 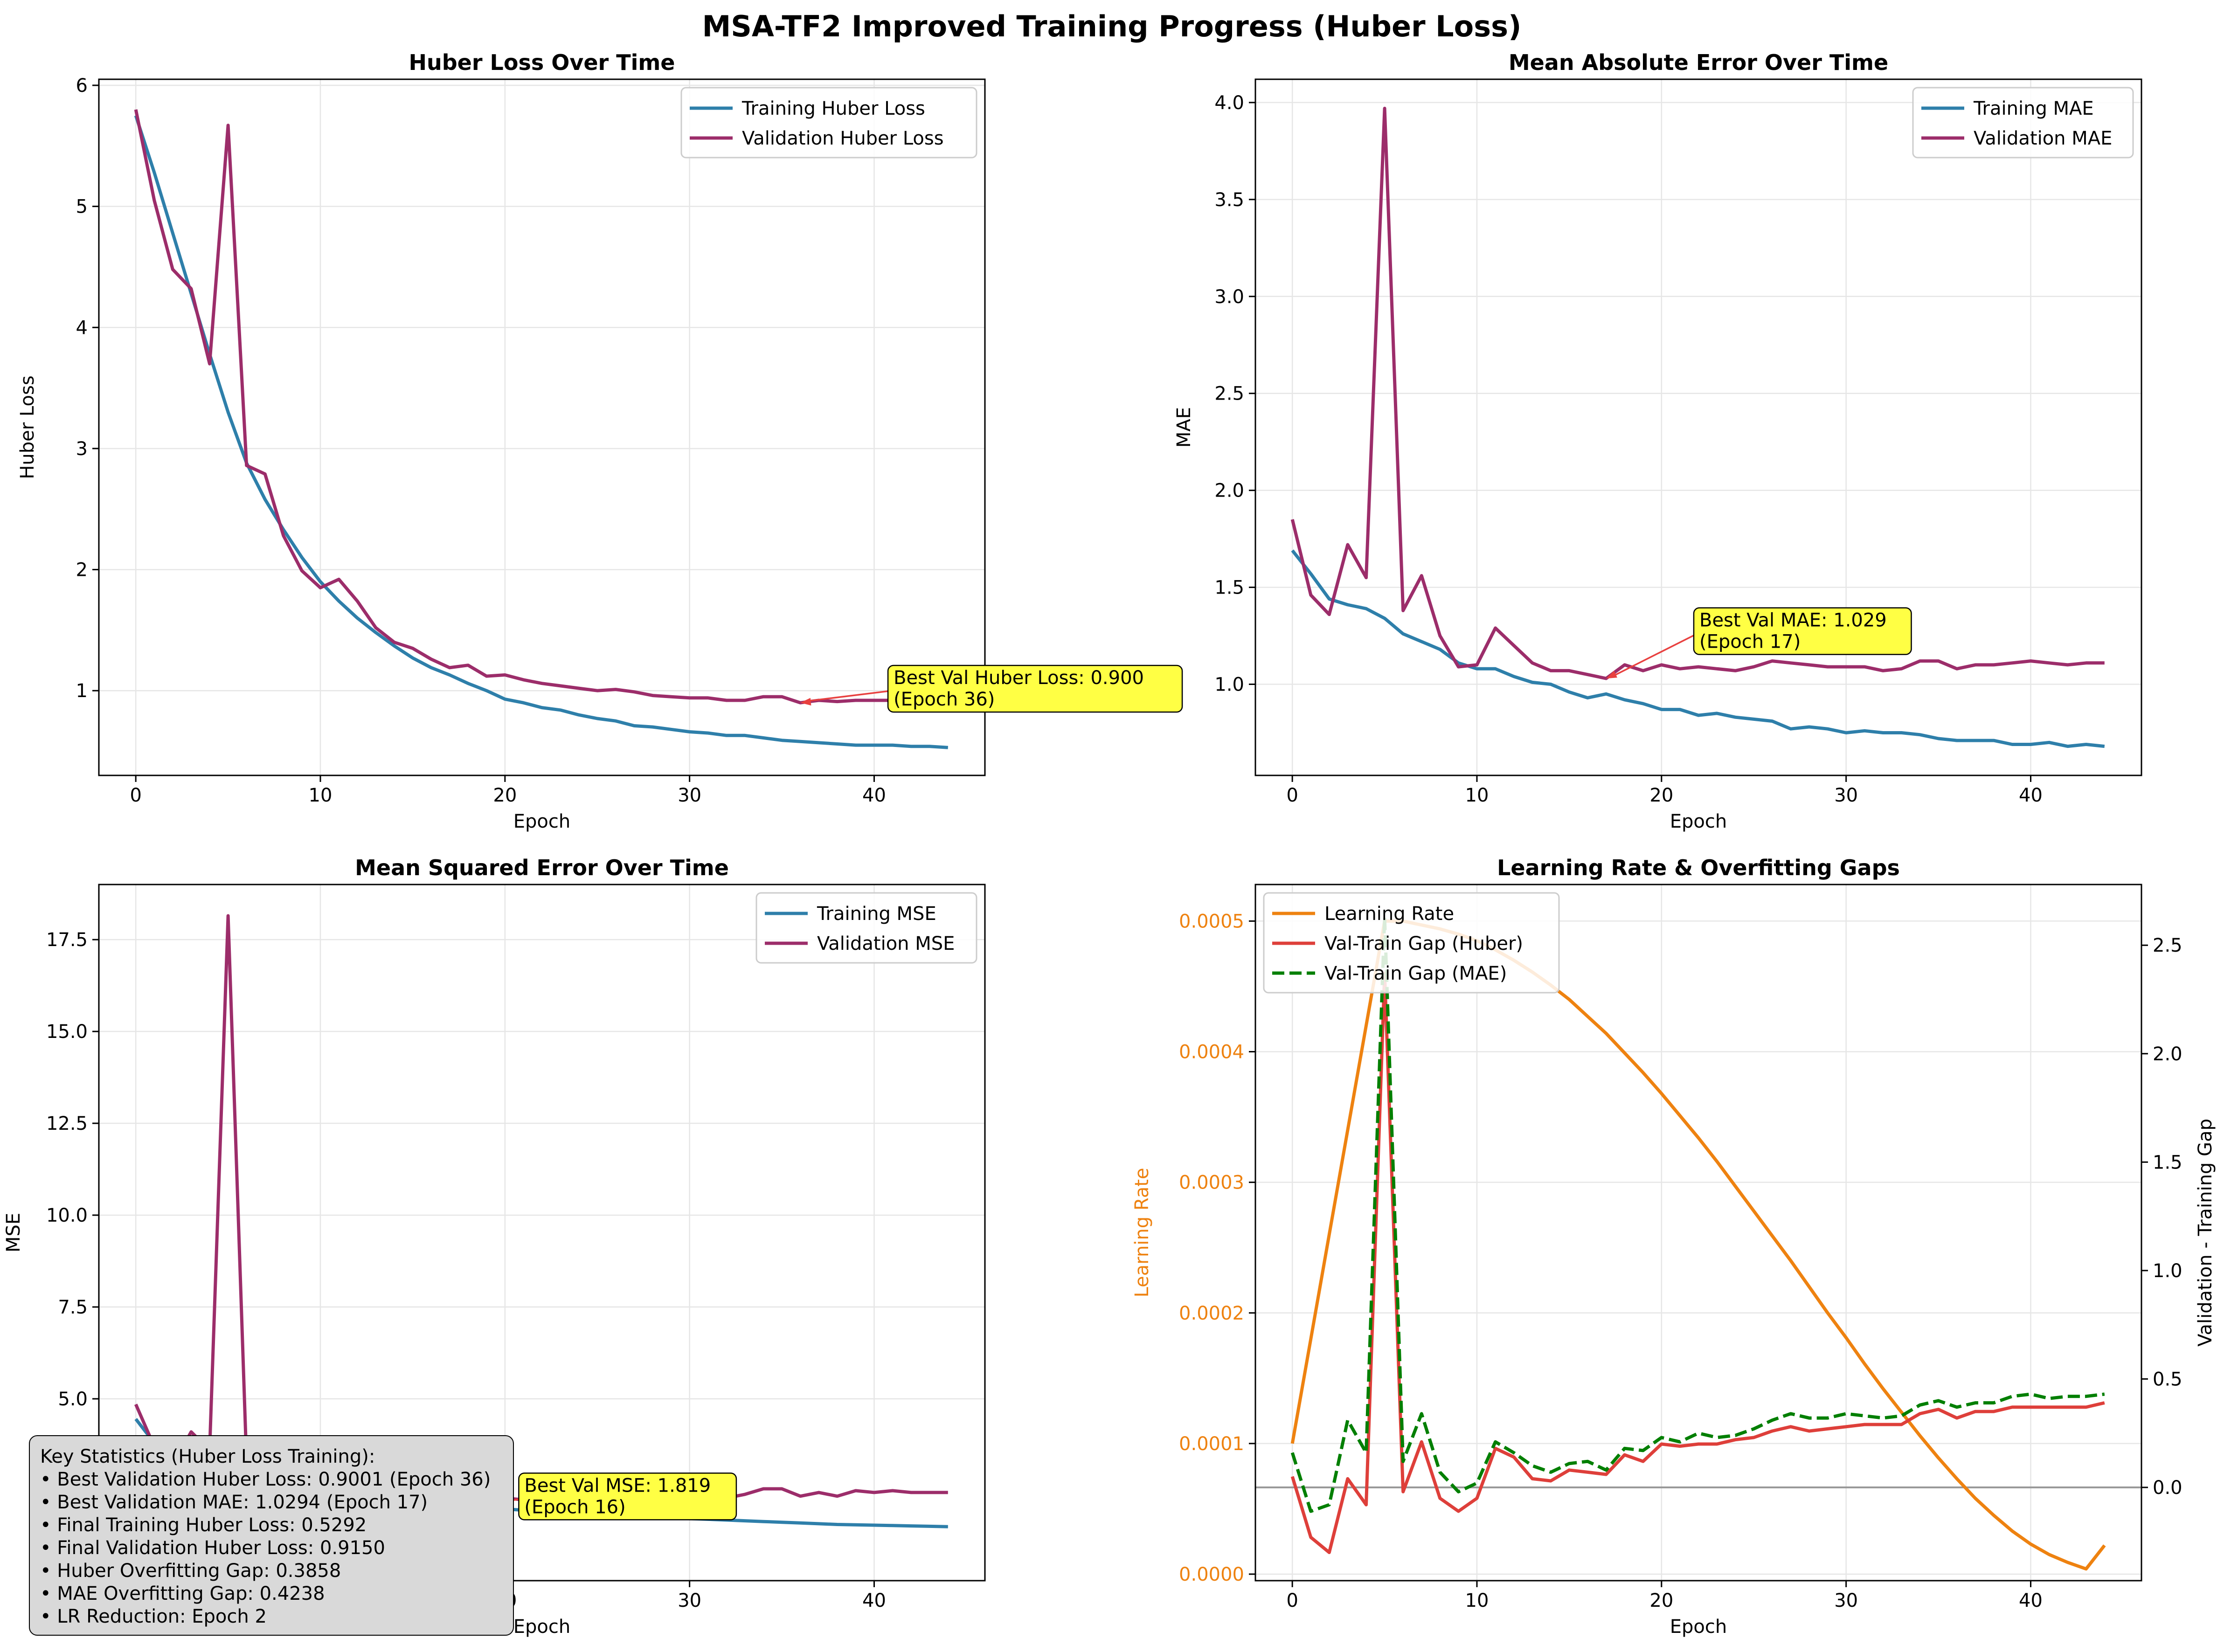 What do you see at coordinates (1229, 685) in the screenshot?
I see `y-tick-label: 1.0` at bounding box center [1229, 685].